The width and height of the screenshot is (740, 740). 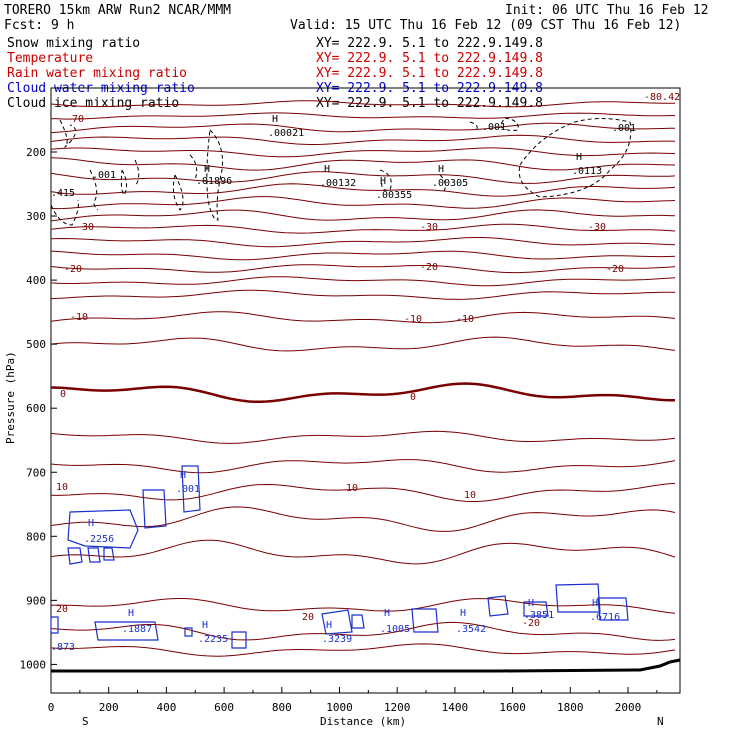 I want to click on legend-label: Snow mixing ratio, so click(x=73, y=43).